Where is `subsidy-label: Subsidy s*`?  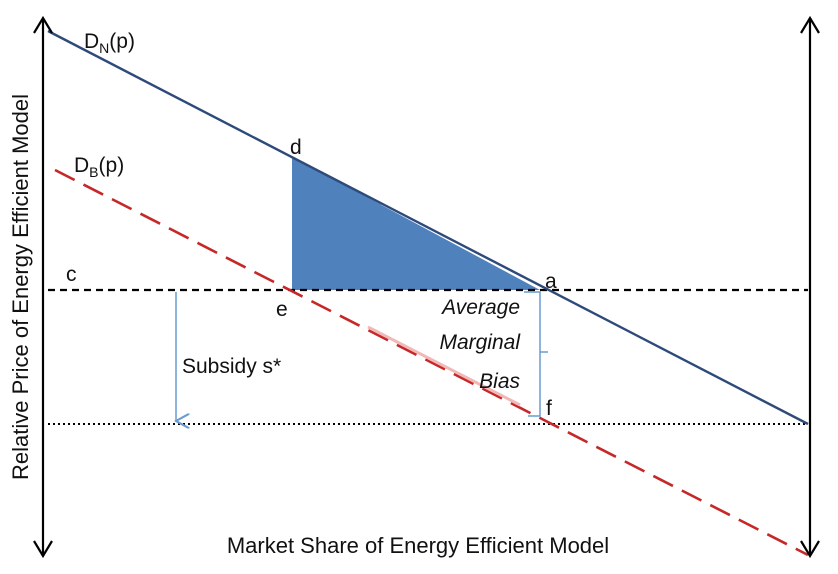 subsidy-label: Subsidy s* is located at coordinates (231, 366).